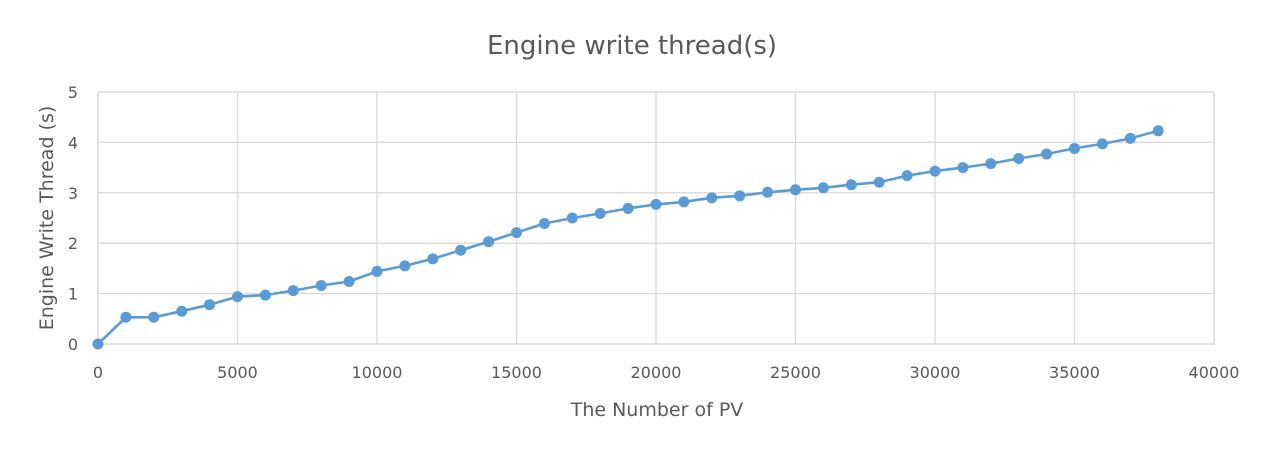  Describe the element at coordinates (795, 372) in the screenshot. I see `x-tick-label: 25000` at that location.